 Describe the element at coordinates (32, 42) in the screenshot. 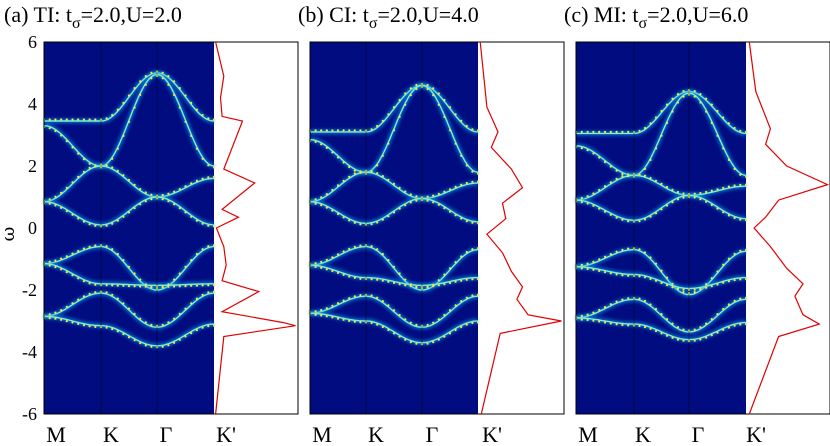

I see `y-tick-label: 6` at that location.